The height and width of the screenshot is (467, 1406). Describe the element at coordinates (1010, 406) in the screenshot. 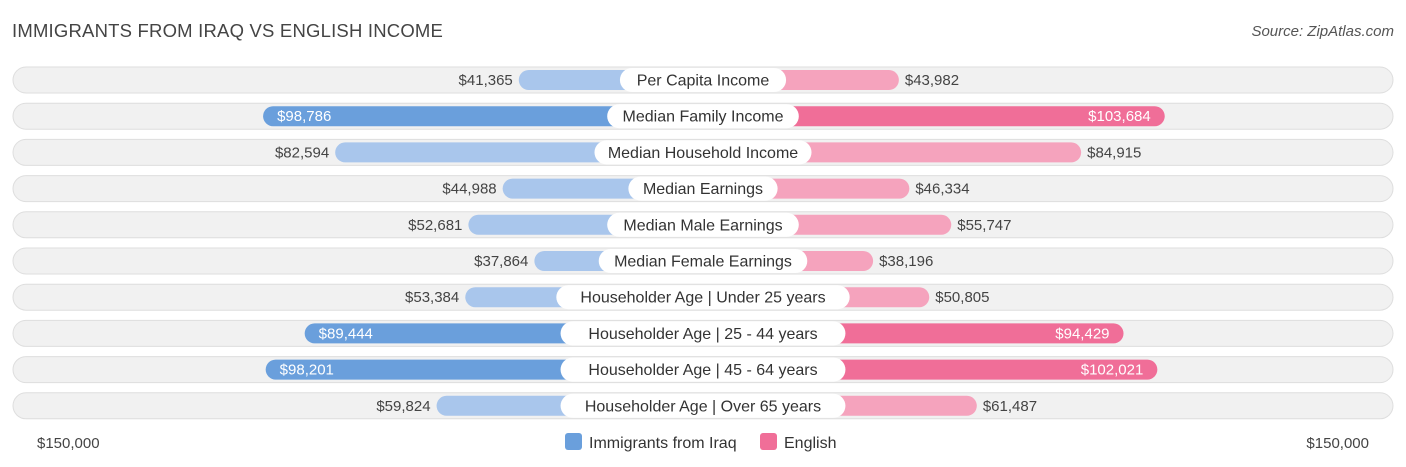

I see `value-label-english: $61,487` at that location.